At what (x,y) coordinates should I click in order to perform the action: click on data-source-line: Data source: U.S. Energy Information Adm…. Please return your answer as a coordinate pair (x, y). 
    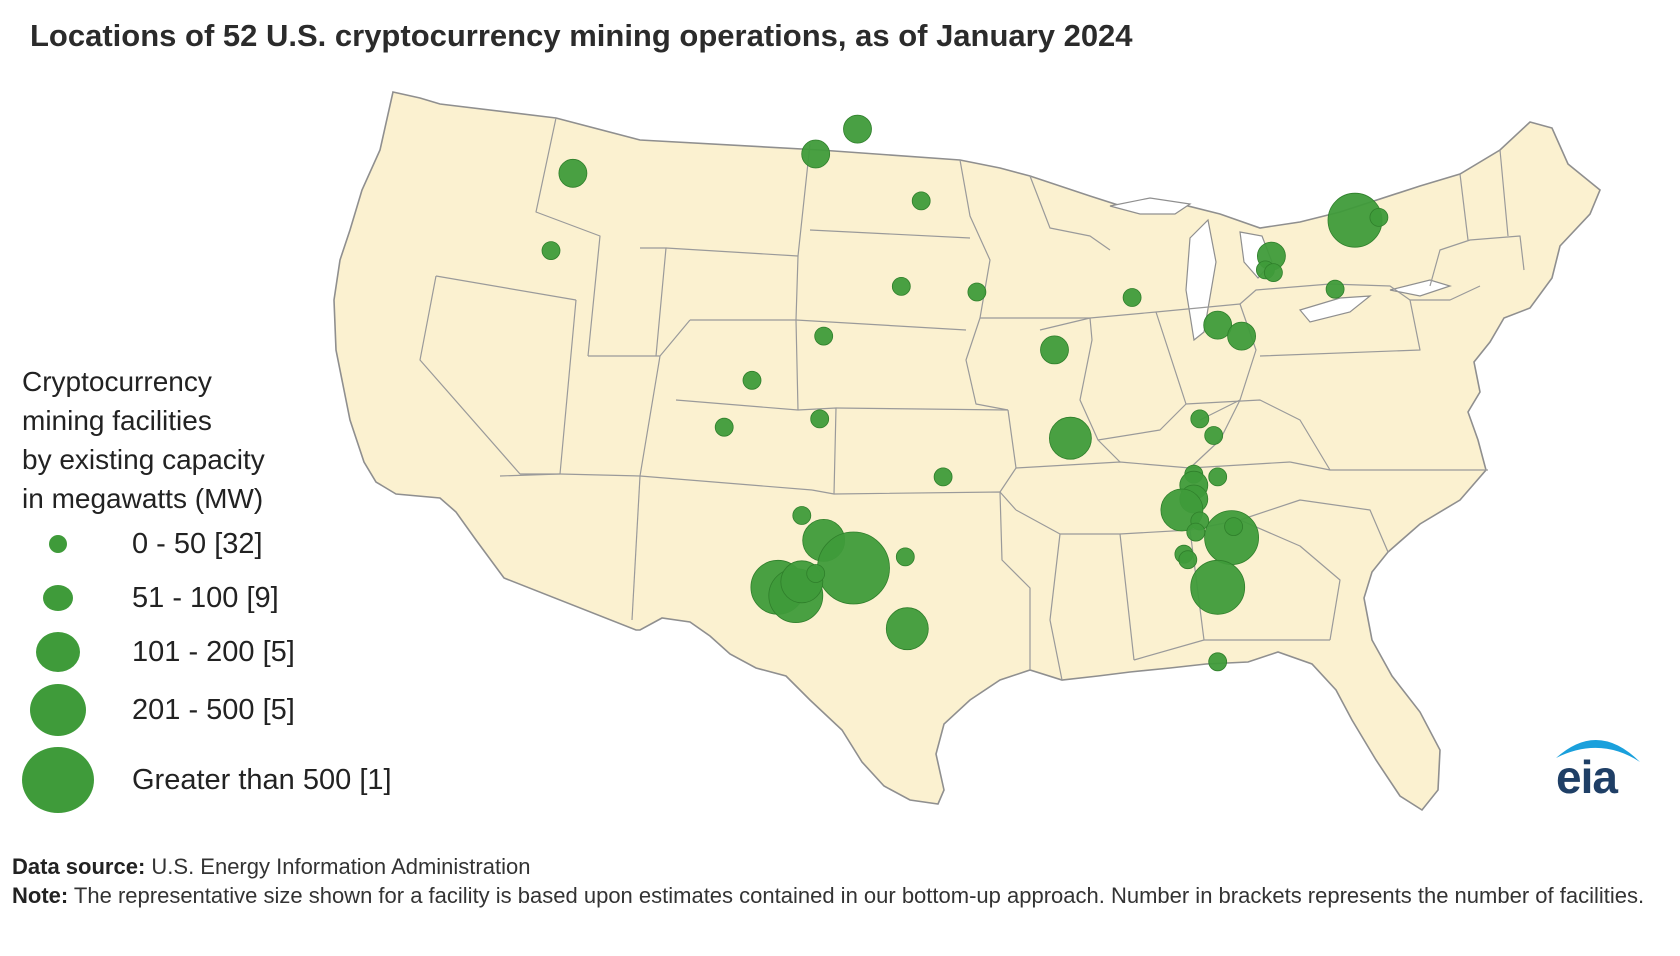
    Looking at the image, I should click on (842, 866).